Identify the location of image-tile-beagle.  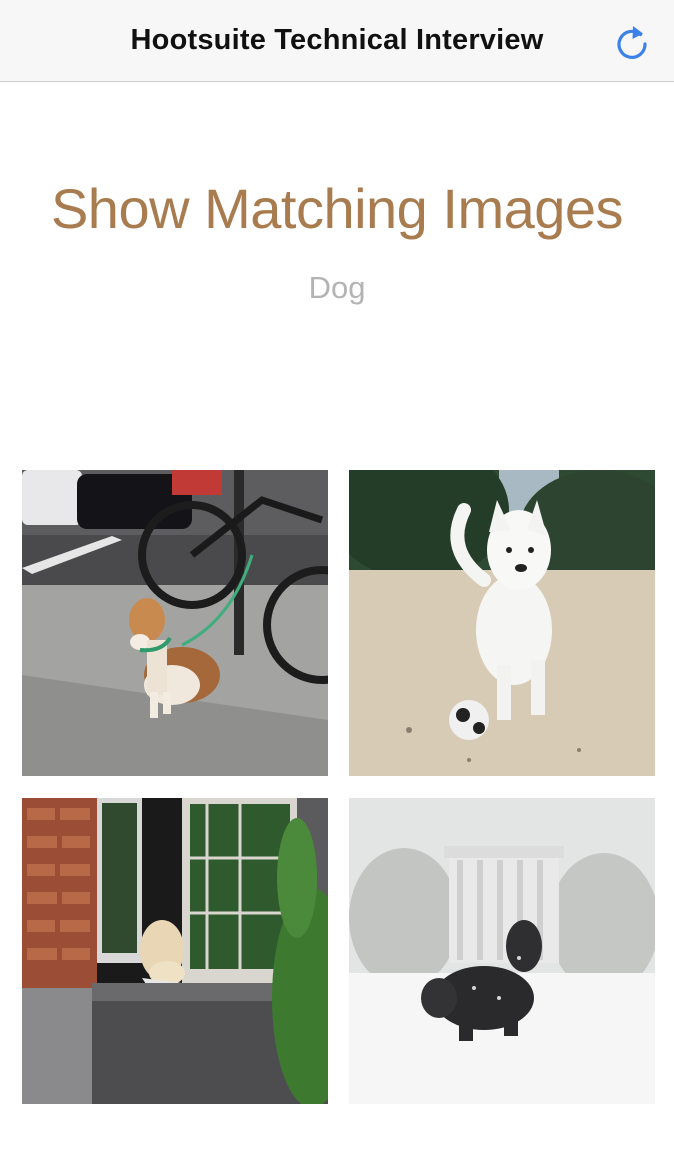
(175, 623).